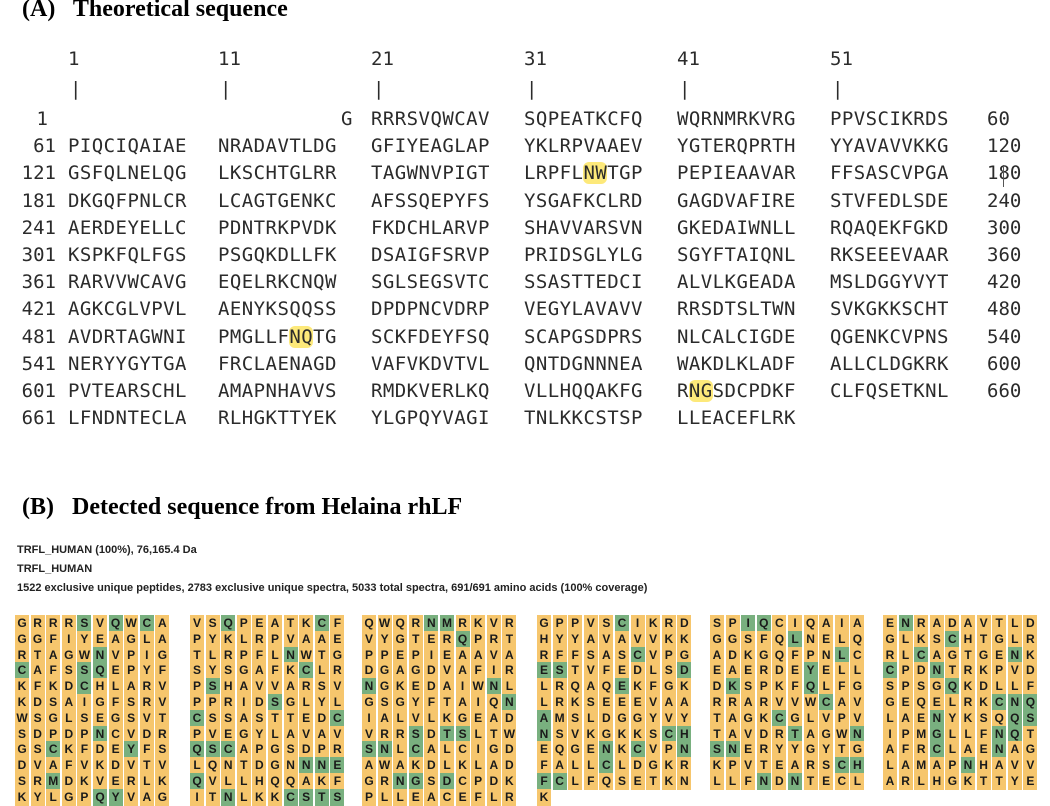 Image resolution: width=1050 pixels, height=806 pixels. Describe the element at coordinates (857, 766) in the screenshot. I see `modified-residue-cell: H` at that location.